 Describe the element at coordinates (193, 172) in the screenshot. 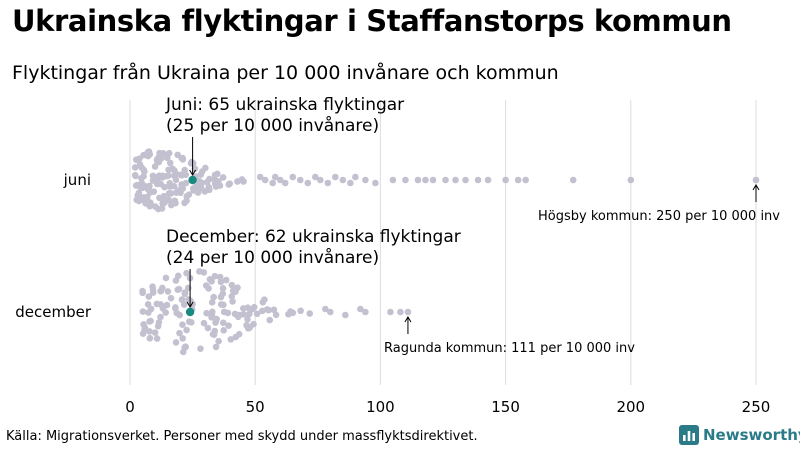

I see `highlight-arrow-head` at that location.